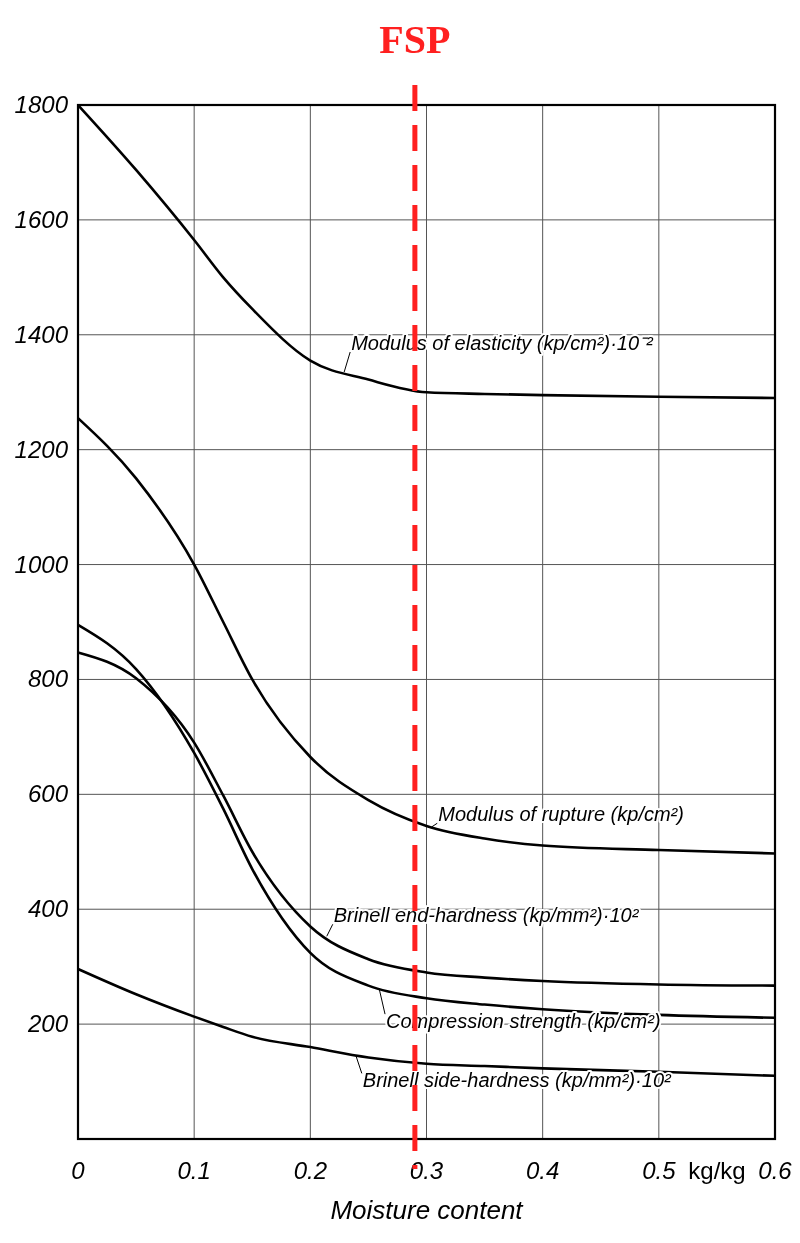 Image resolution: width=800 pixels, height=1243 pixels. Describe the element at coordinates (310, 1170) in the screenshot. I see `x-tick-label: 0.2` at that location.